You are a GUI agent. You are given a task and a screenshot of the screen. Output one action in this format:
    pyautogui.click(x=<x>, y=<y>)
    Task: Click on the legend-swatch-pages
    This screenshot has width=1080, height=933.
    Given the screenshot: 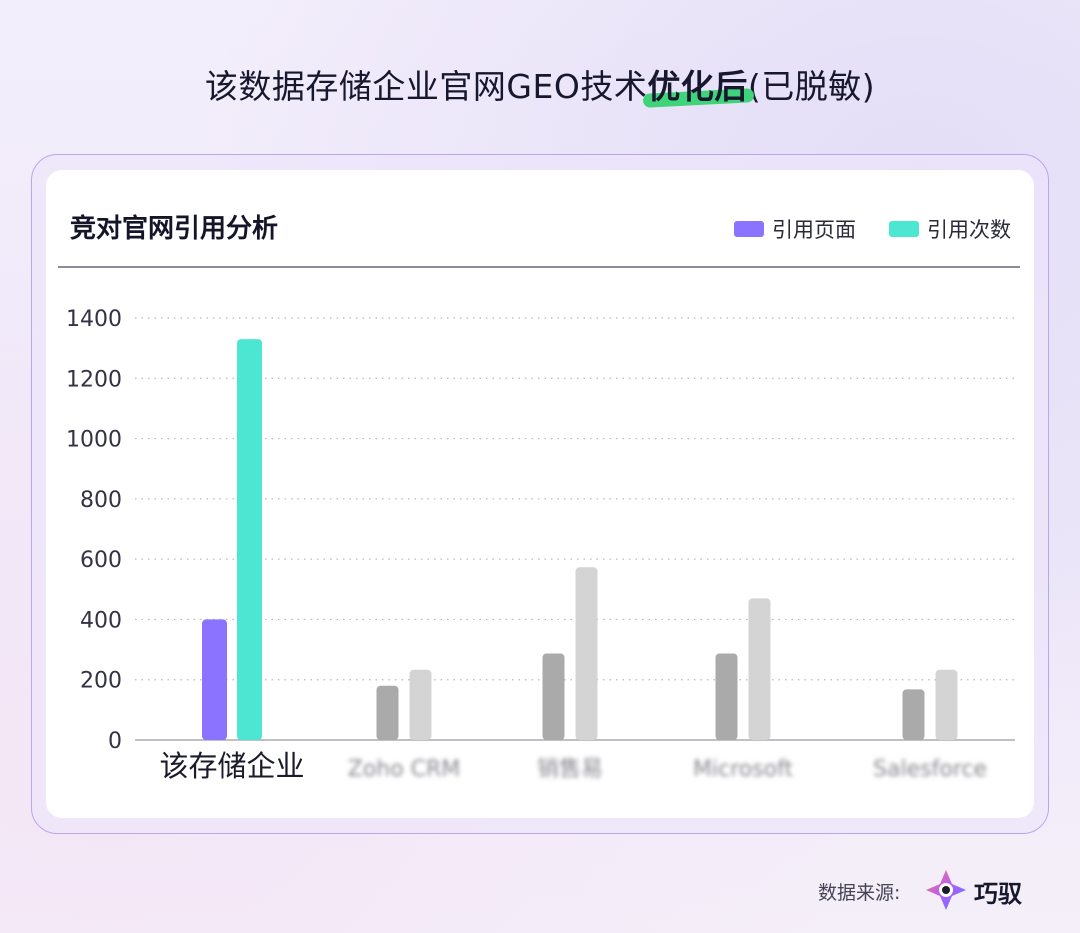 What is the action you would take?
    pyautogui.click(x=749, y=229)
    